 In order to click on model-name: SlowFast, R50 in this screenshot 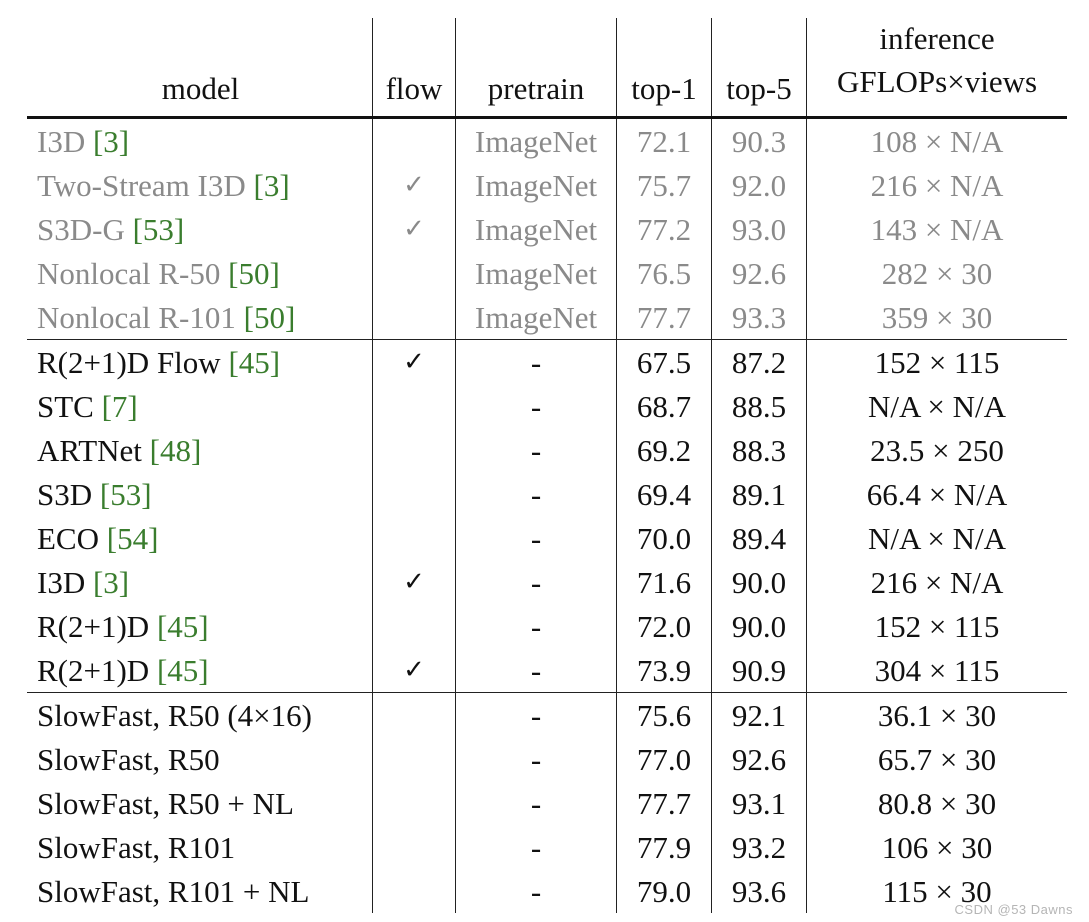, I will do `click(128, 759)`.